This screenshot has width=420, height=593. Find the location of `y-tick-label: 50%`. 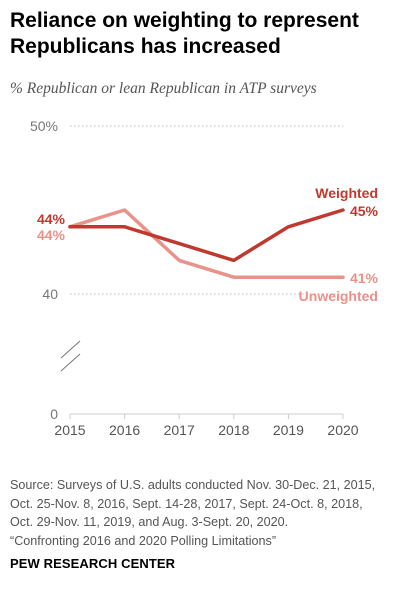

y-tick-label: 50% is located at coordinates (44, 126).